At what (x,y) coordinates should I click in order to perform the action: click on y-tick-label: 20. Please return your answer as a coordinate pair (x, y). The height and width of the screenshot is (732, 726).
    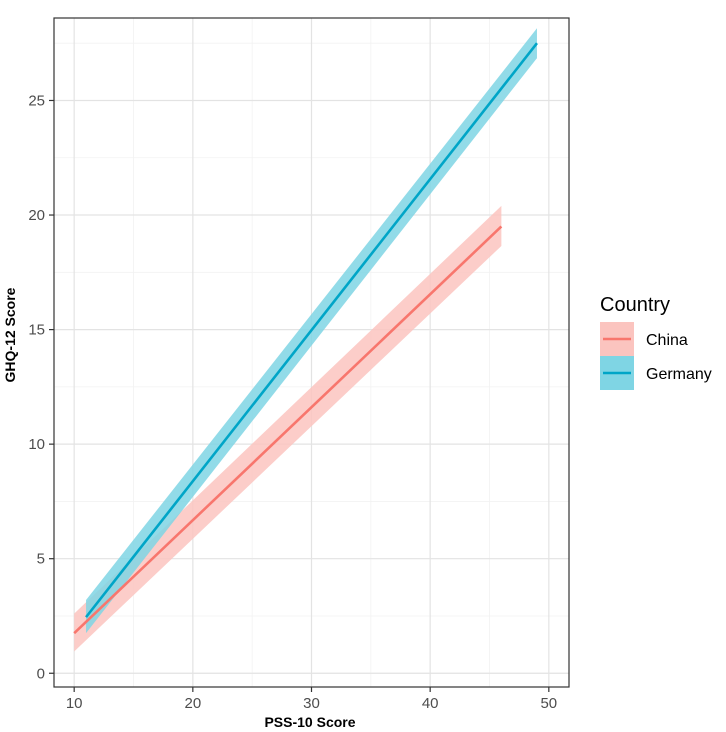
    Looking at the image, I should click on (36, 215).